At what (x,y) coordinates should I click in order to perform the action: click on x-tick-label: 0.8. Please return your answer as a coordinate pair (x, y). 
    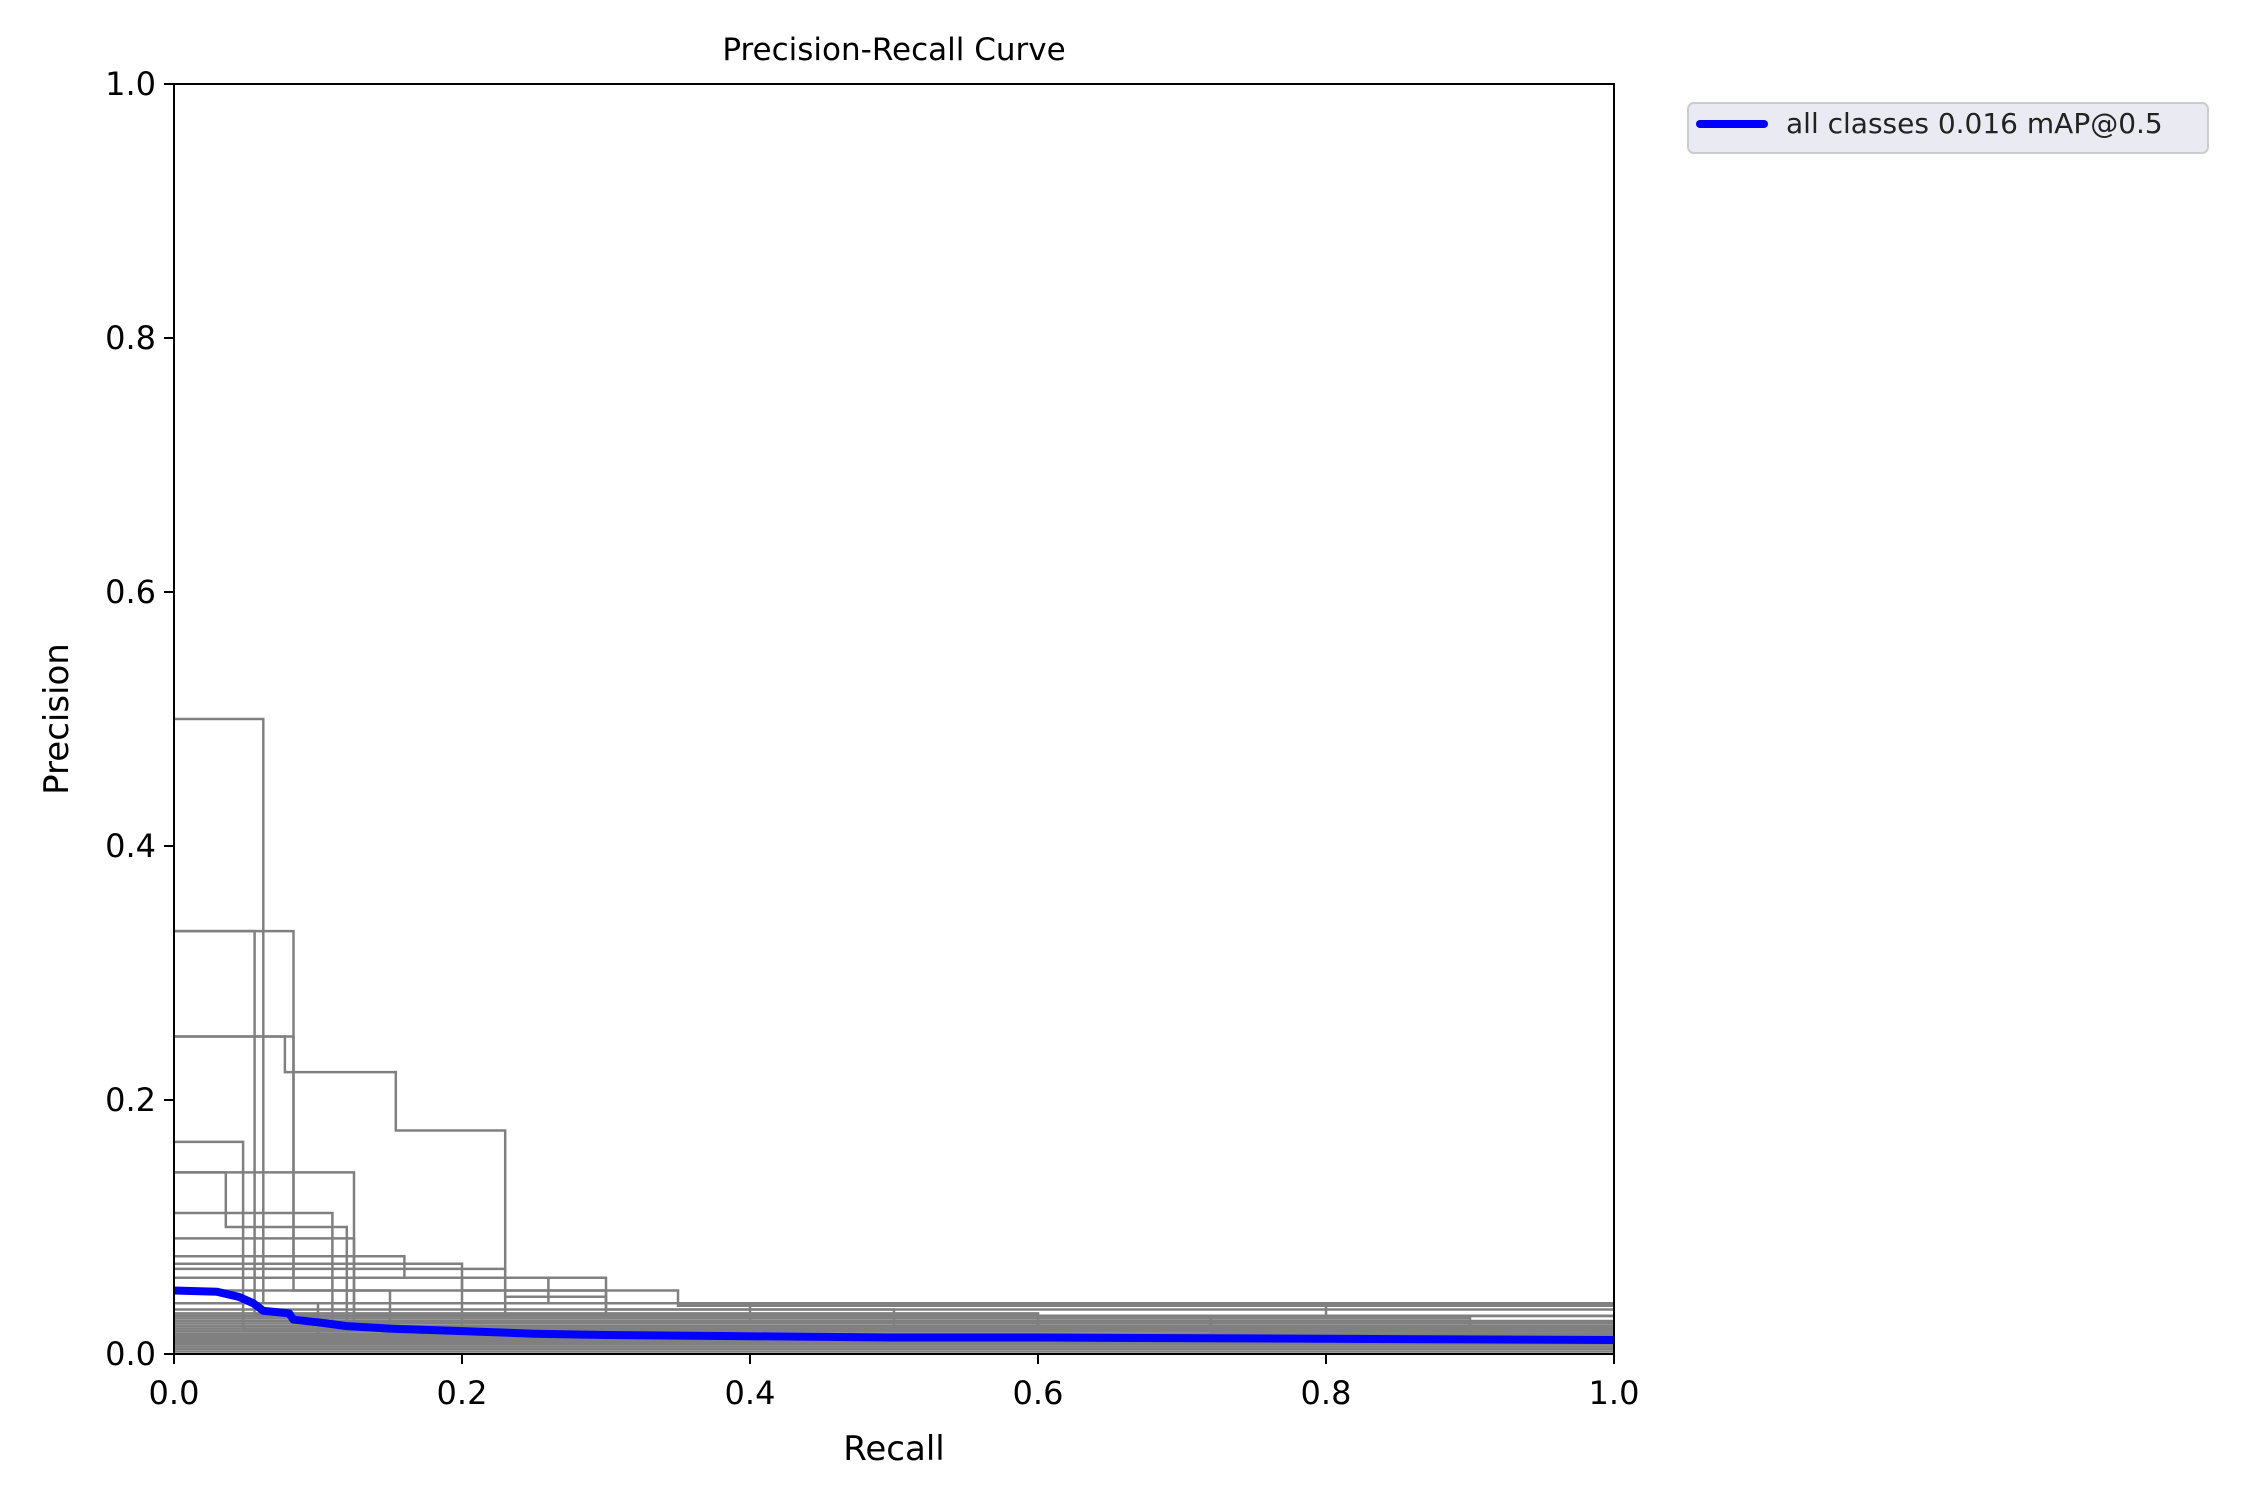
    Looking at the image, I should click on (1326, 1393).